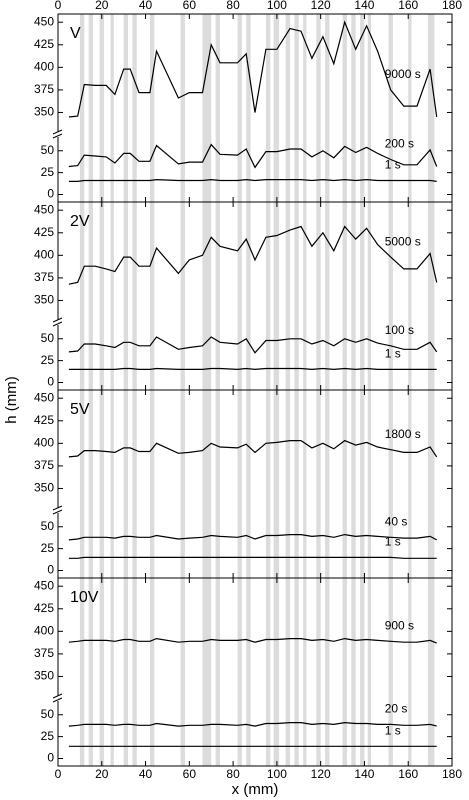 The image size is (469, 800). I want to click on x-tick-label: 0, so click(58, 774).